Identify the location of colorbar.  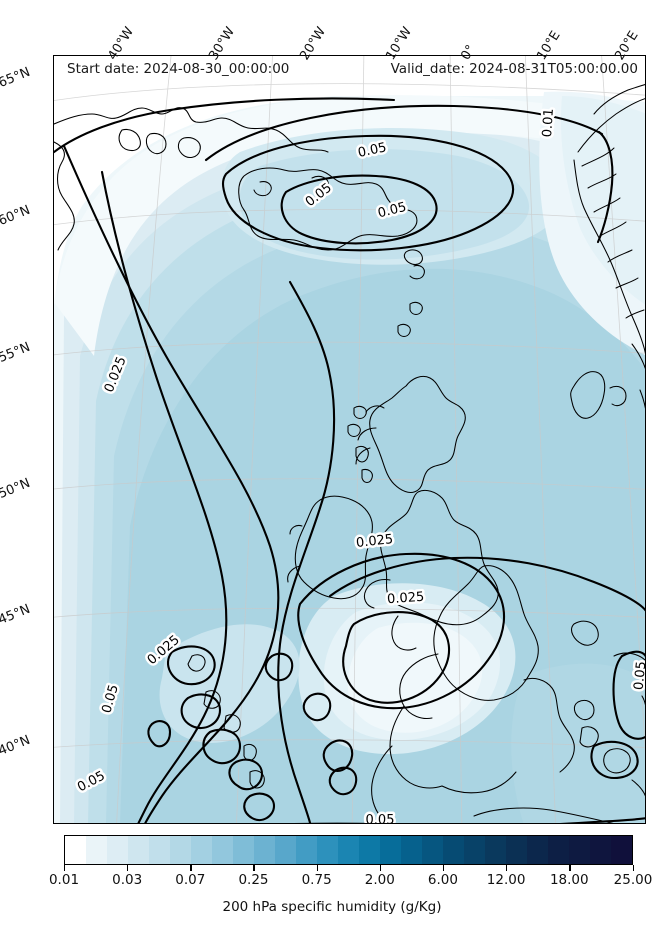
(348, 850).